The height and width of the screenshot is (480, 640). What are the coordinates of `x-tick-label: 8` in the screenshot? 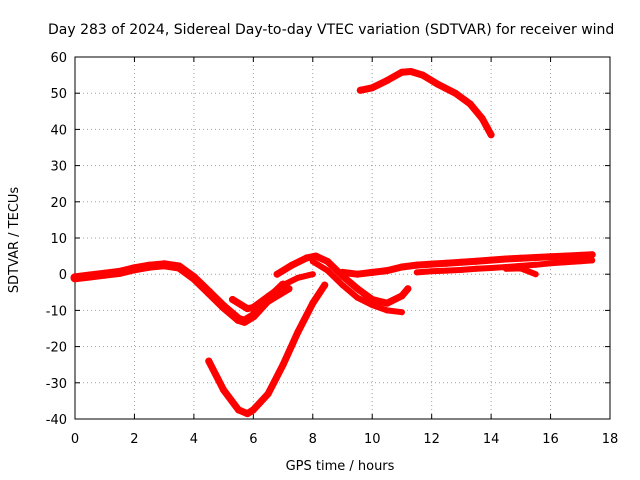 It's located at (313, 439).